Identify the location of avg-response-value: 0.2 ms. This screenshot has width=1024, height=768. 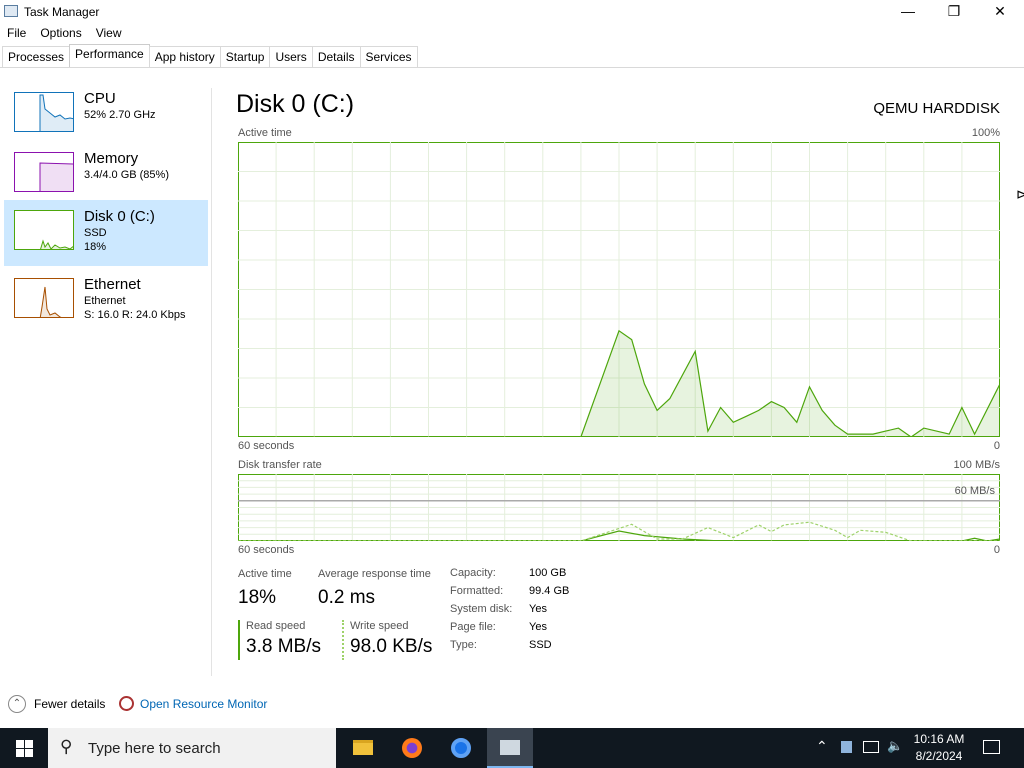
(347, 597).